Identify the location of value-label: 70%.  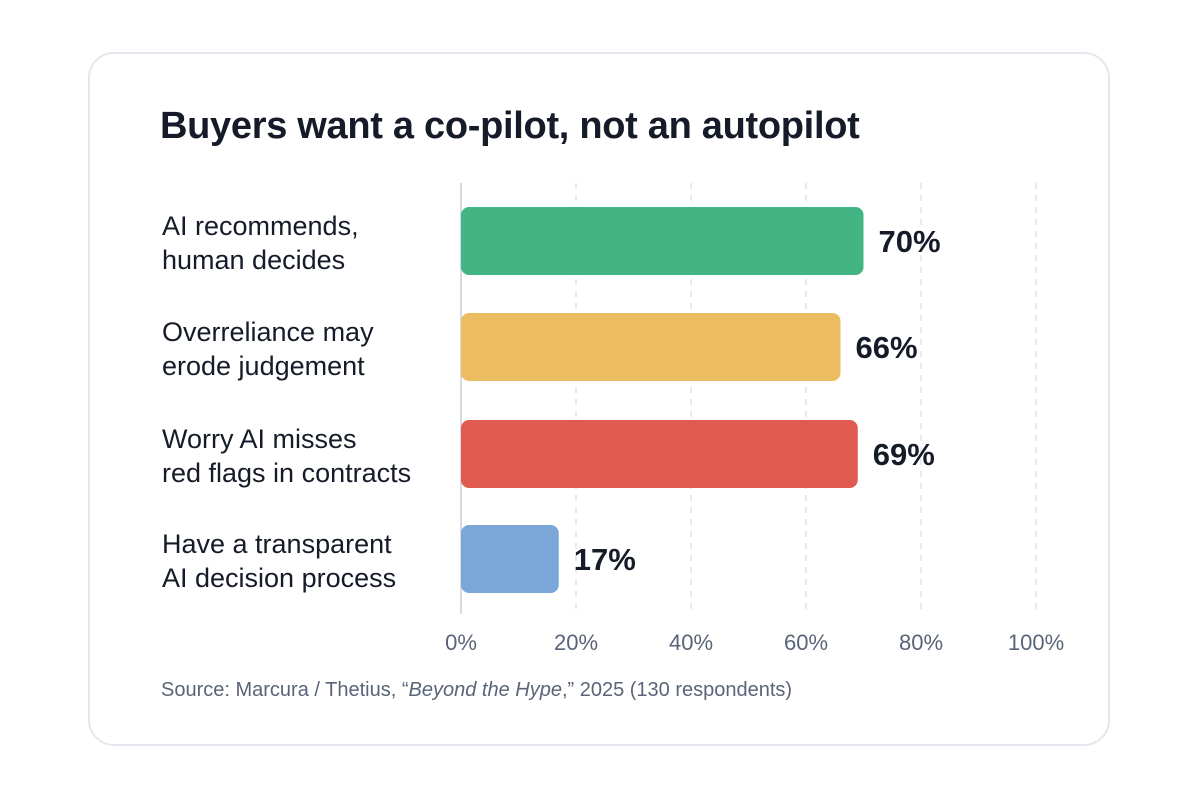
(910, 241).